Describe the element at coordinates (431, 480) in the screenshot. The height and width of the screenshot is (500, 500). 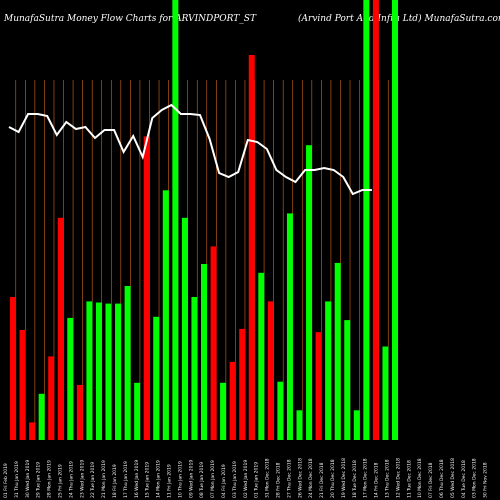
I see `x-tick-label: 07 Fri Dec 2018` at that location.